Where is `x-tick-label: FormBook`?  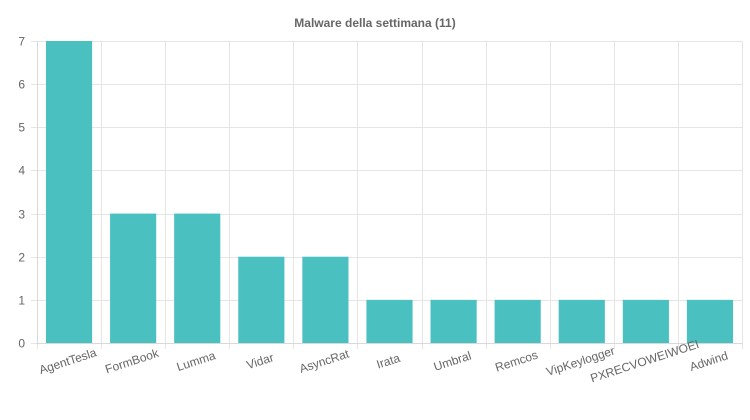
x-tick-label: FormBook is located at coordinates (132, 361).